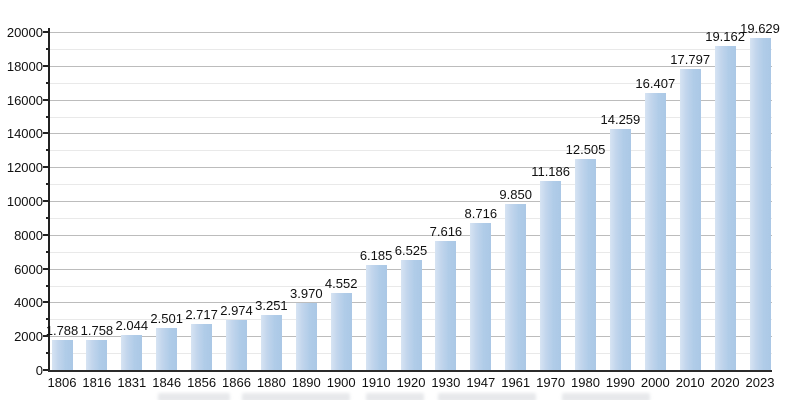 Image resolution: width=800 pixels, height=400 pixels. Describe the element at coordinates (39, 370) in the screenshot. I see `y-tick-label: 0` at that location.